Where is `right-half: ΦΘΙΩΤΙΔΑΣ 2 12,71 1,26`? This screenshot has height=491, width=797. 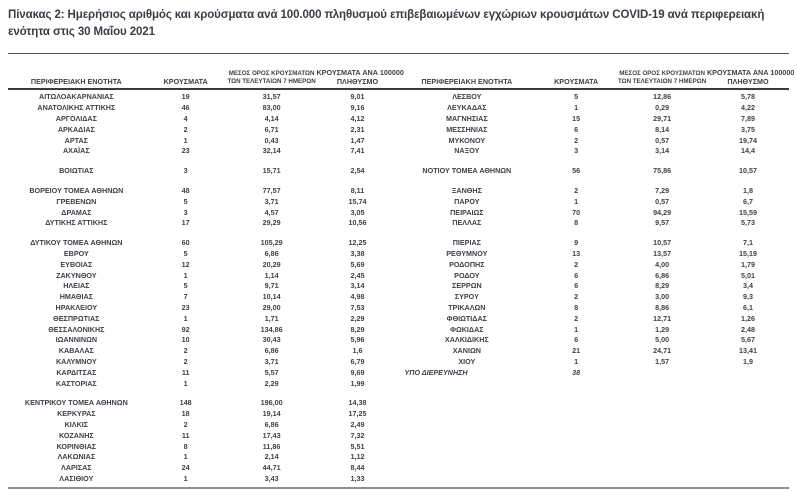 right-half: ΦΘΙΩΤΙΔΑΣ 2 12,71 1,26 is located at coordinates (594, 318).